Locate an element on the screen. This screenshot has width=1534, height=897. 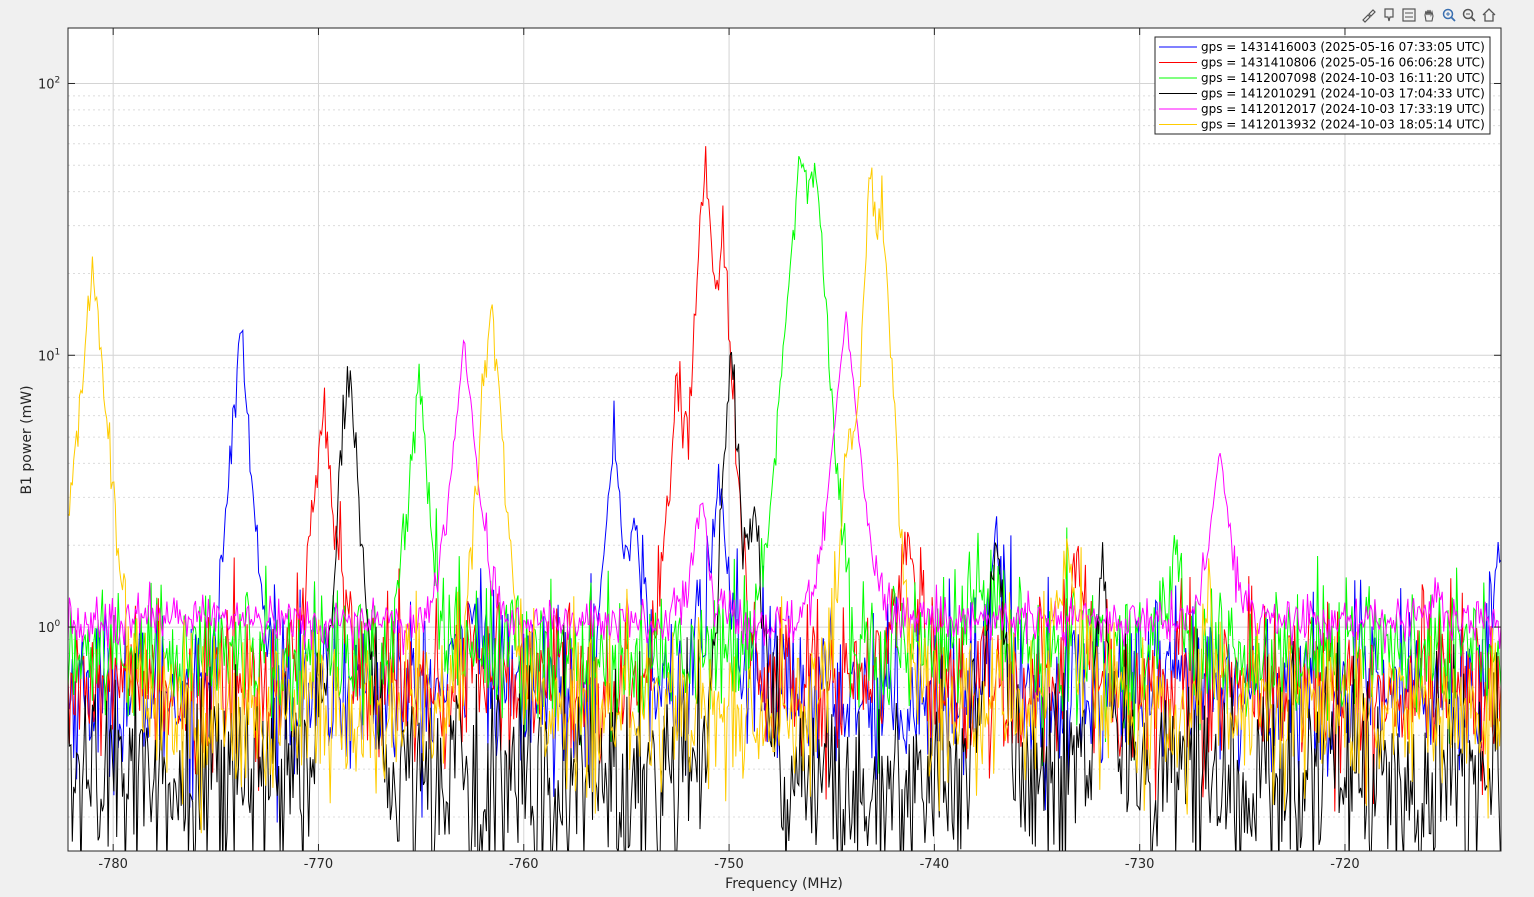
legend-box is located at coordinates (1322, 85).